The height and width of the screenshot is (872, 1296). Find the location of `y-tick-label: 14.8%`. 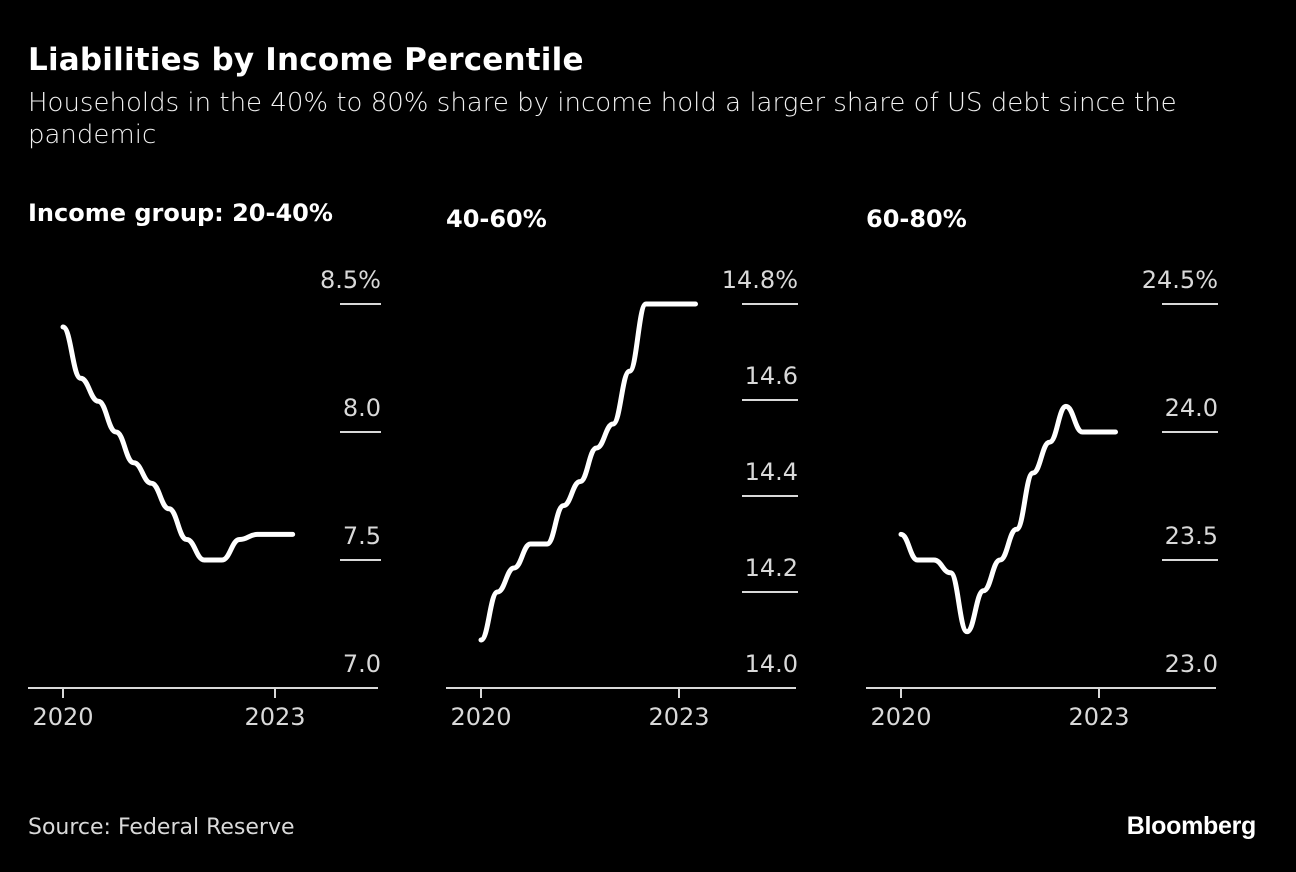

y-tick-label: 14.8% is located at coordinates (760, 280).